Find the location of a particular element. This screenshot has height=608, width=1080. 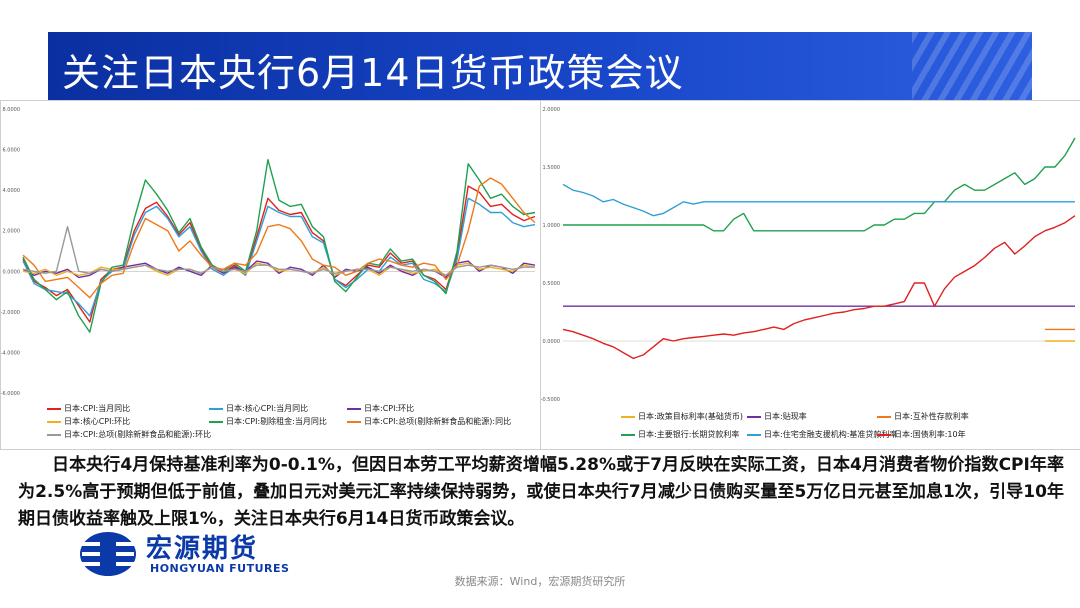

y-tick-label: -2.0000 is located at coordinates (10, 313).